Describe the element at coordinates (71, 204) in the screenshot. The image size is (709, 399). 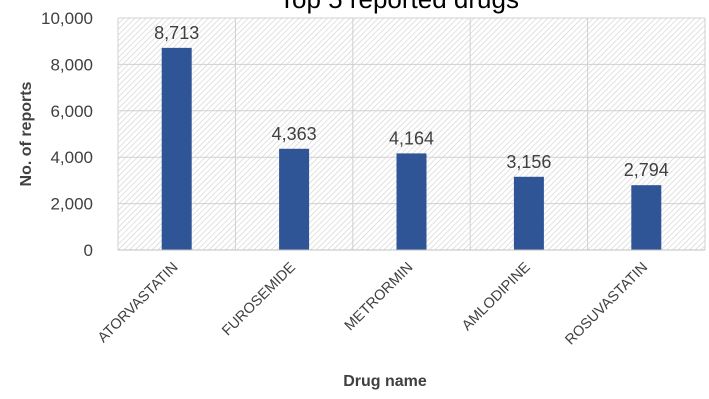
I see `y-tick-label: 2,000` at that location.